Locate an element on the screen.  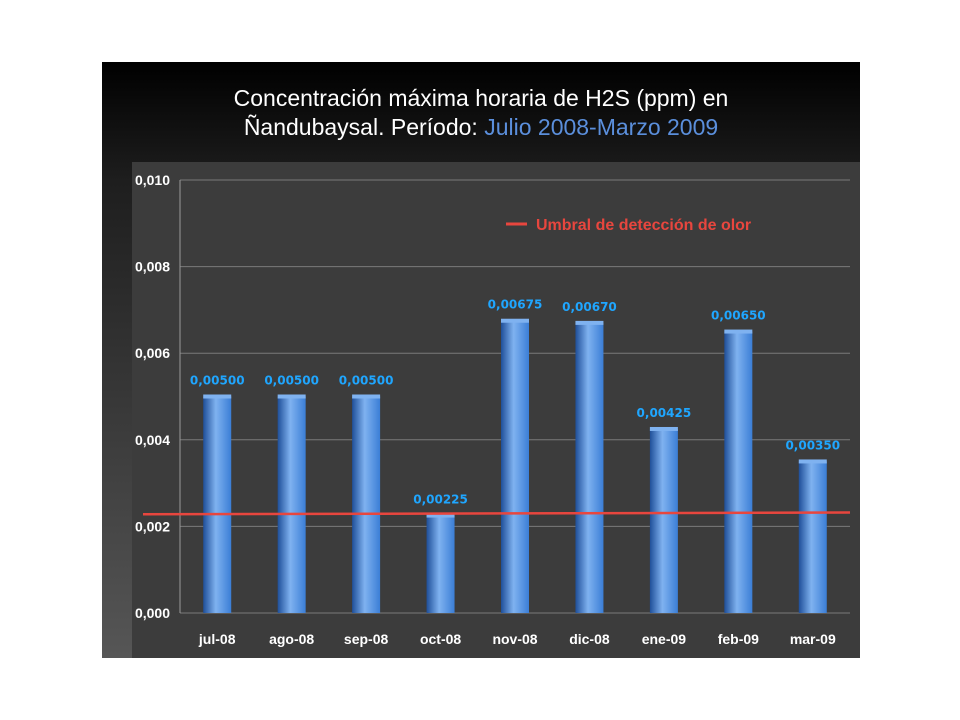
y-tick-label: 0,002 is located at coordinates (152, 526).